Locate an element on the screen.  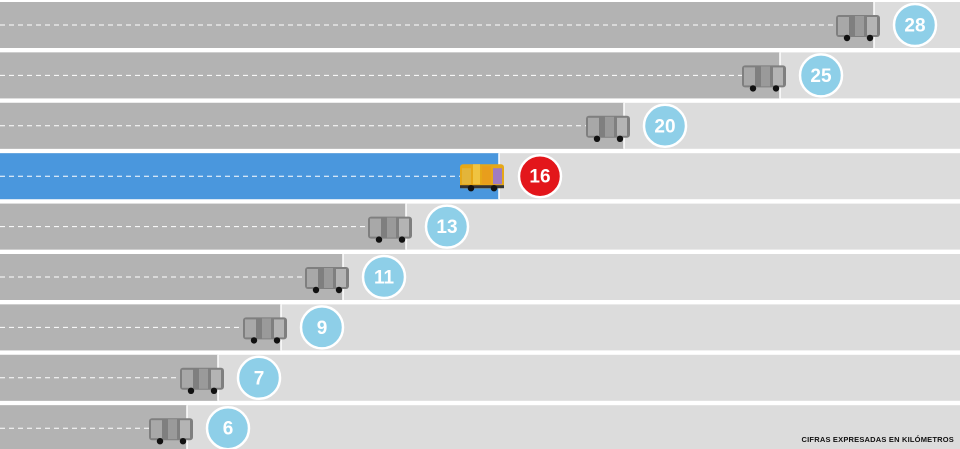
data-label: 11 is located at coordinates (384, 278).